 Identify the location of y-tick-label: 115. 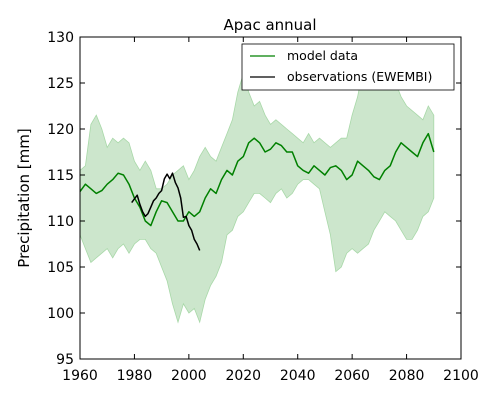
(60, 176).